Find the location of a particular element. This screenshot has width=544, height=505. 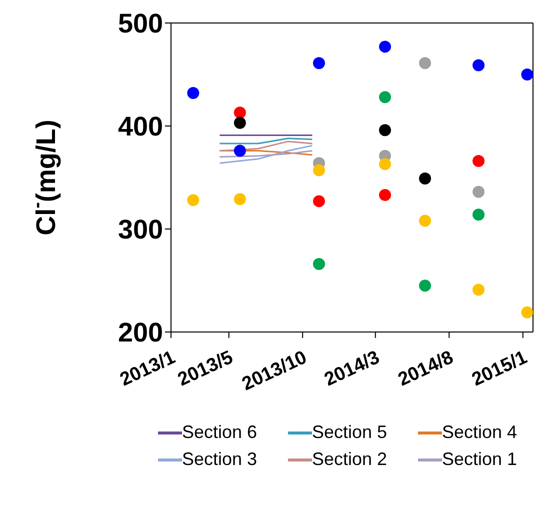

legend-label: Section 1 is located at coordinates (480, 459).